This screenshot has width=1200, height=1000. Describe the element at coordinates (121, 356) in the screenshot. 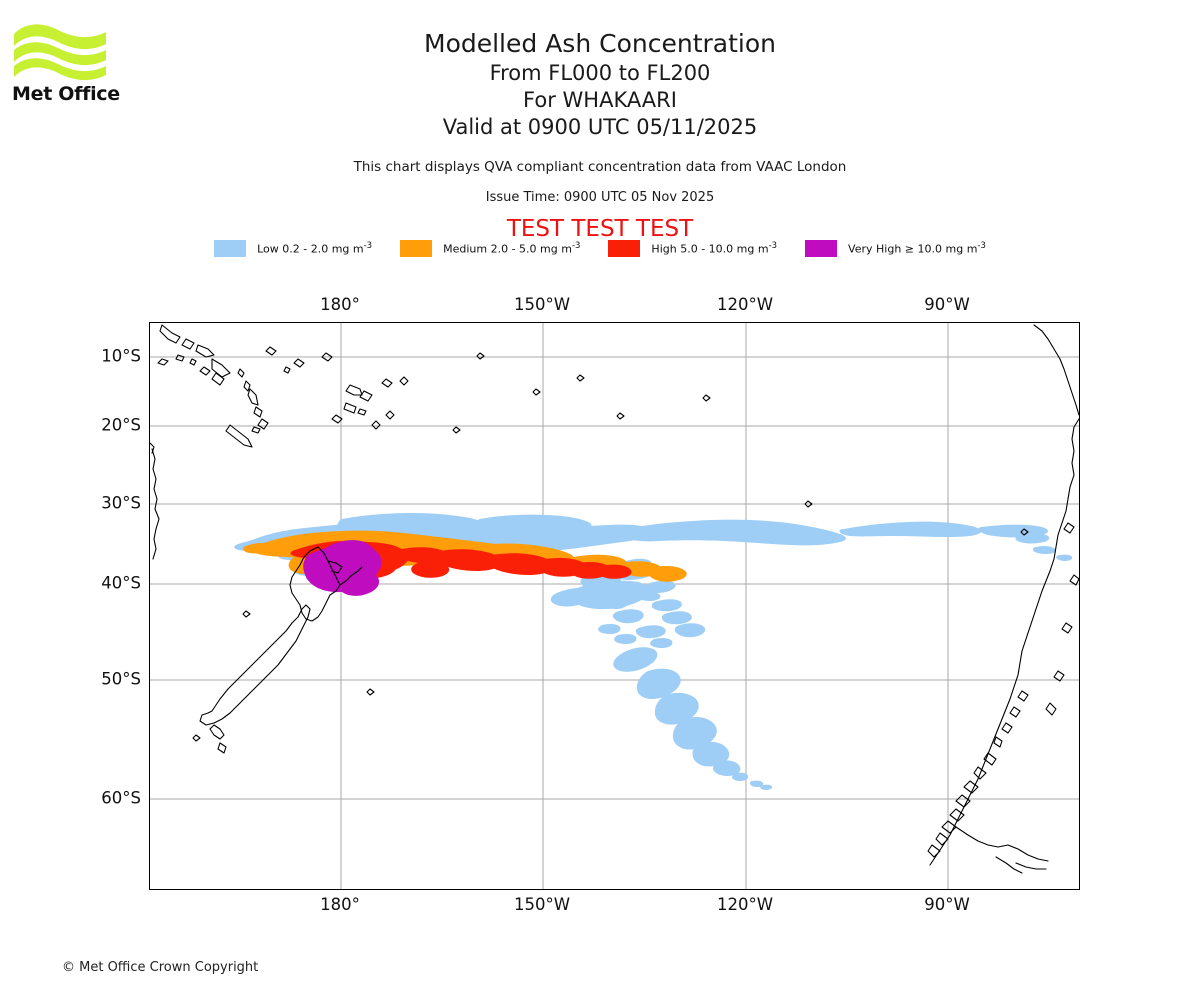

I see `y-axis-tick-label: 10°S` at that location.